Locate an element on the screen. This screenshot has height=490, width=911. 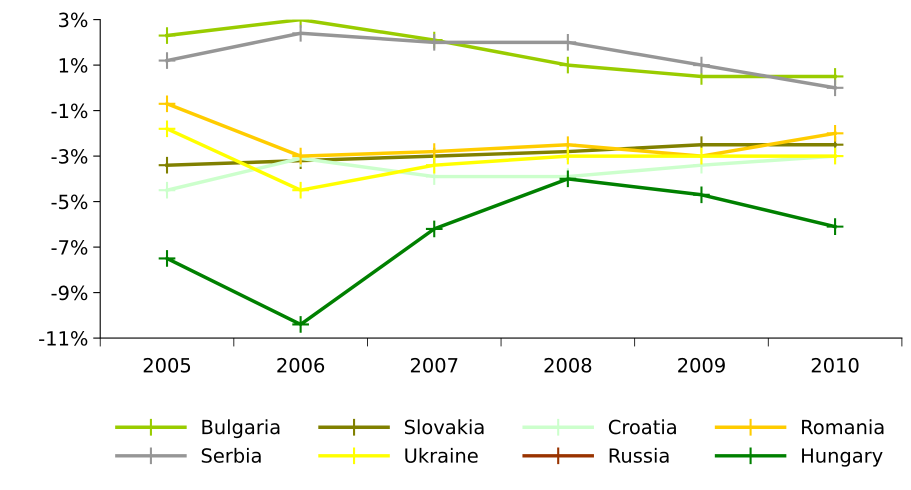
y-tick-label: 1% is located at coordinates (74, 65).